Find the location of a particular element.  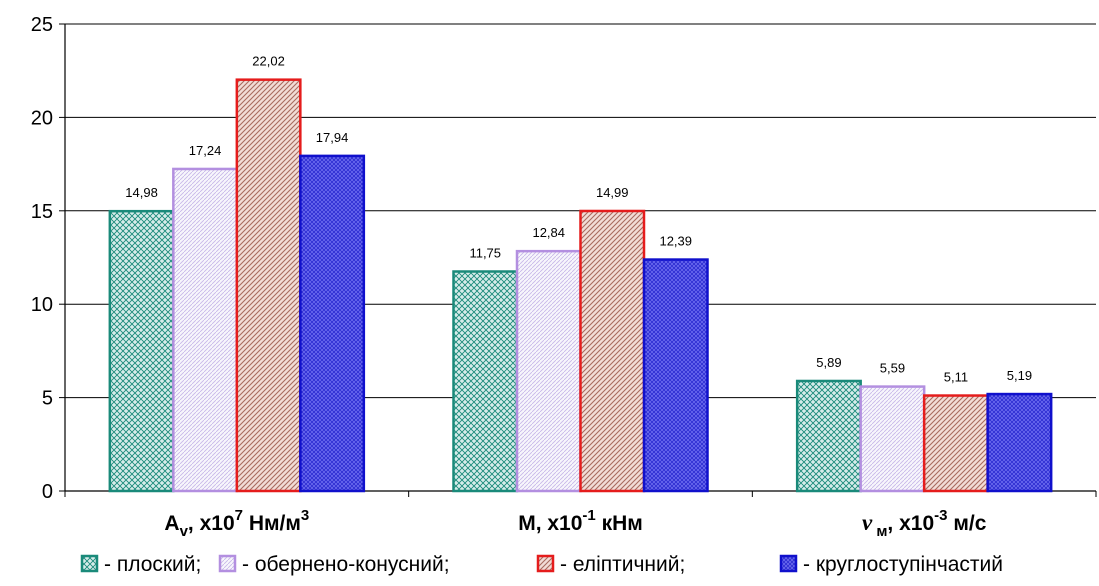

y-tick-label: 5 is located at coordinates (47, 399).